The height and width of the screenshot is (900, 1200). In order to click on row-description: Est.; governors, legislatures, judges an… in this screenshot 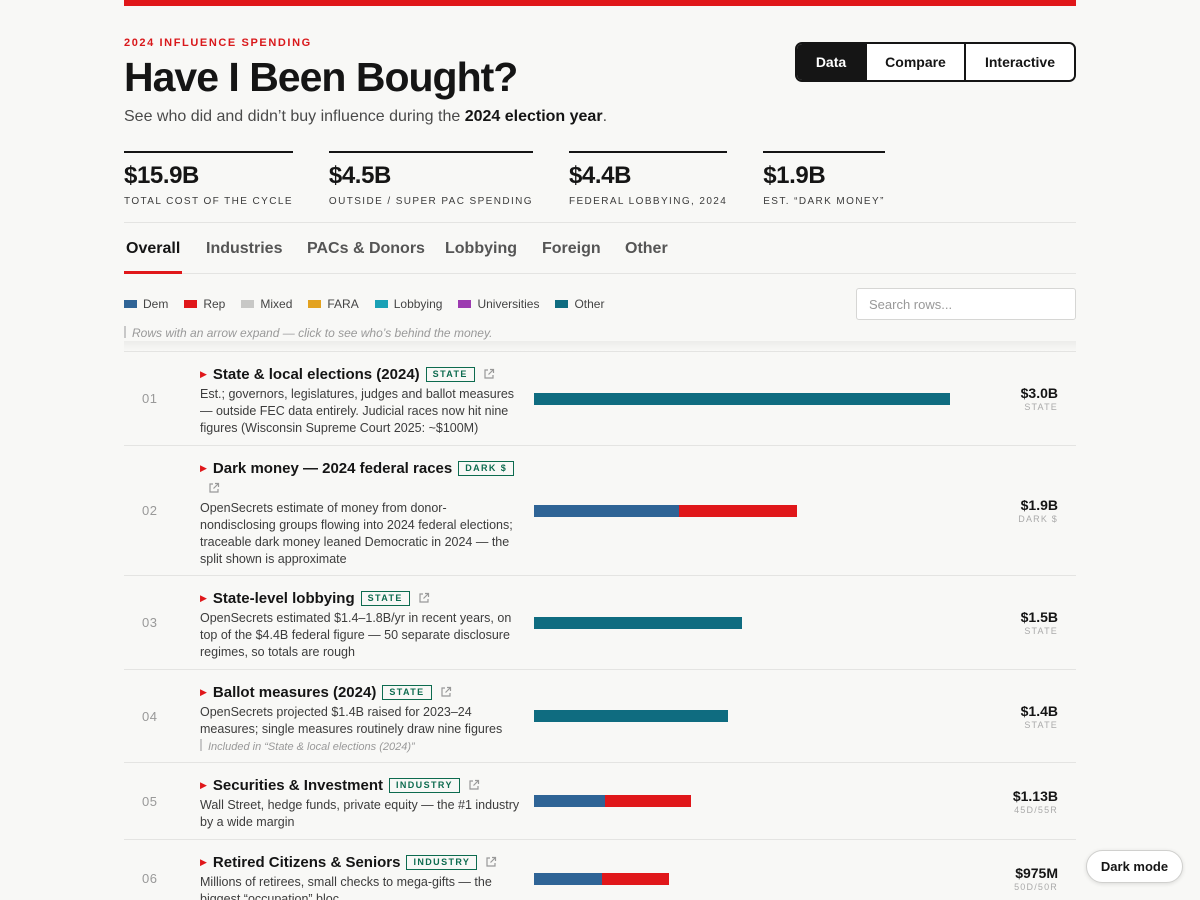, I will do `click(357, 411)`.